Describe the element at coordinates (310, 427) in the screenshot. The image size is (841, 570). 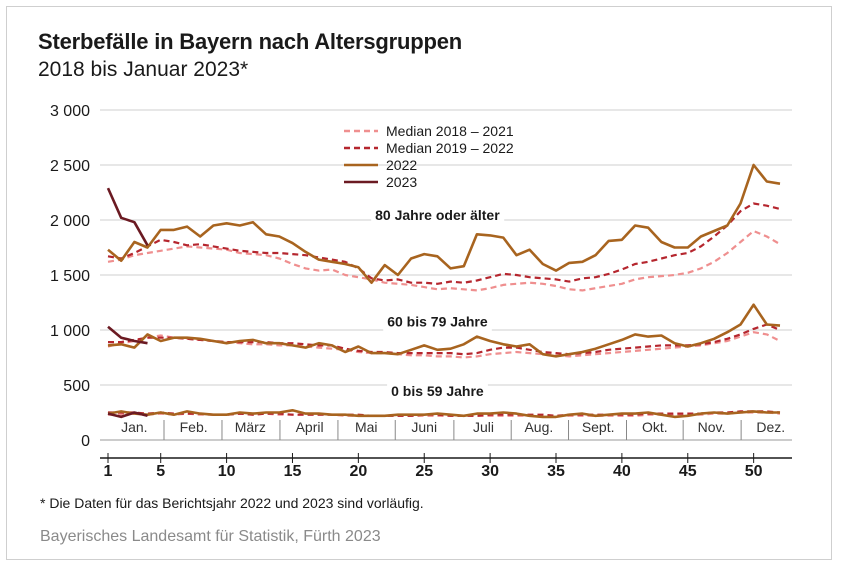
I see `month-label: April` at that location.